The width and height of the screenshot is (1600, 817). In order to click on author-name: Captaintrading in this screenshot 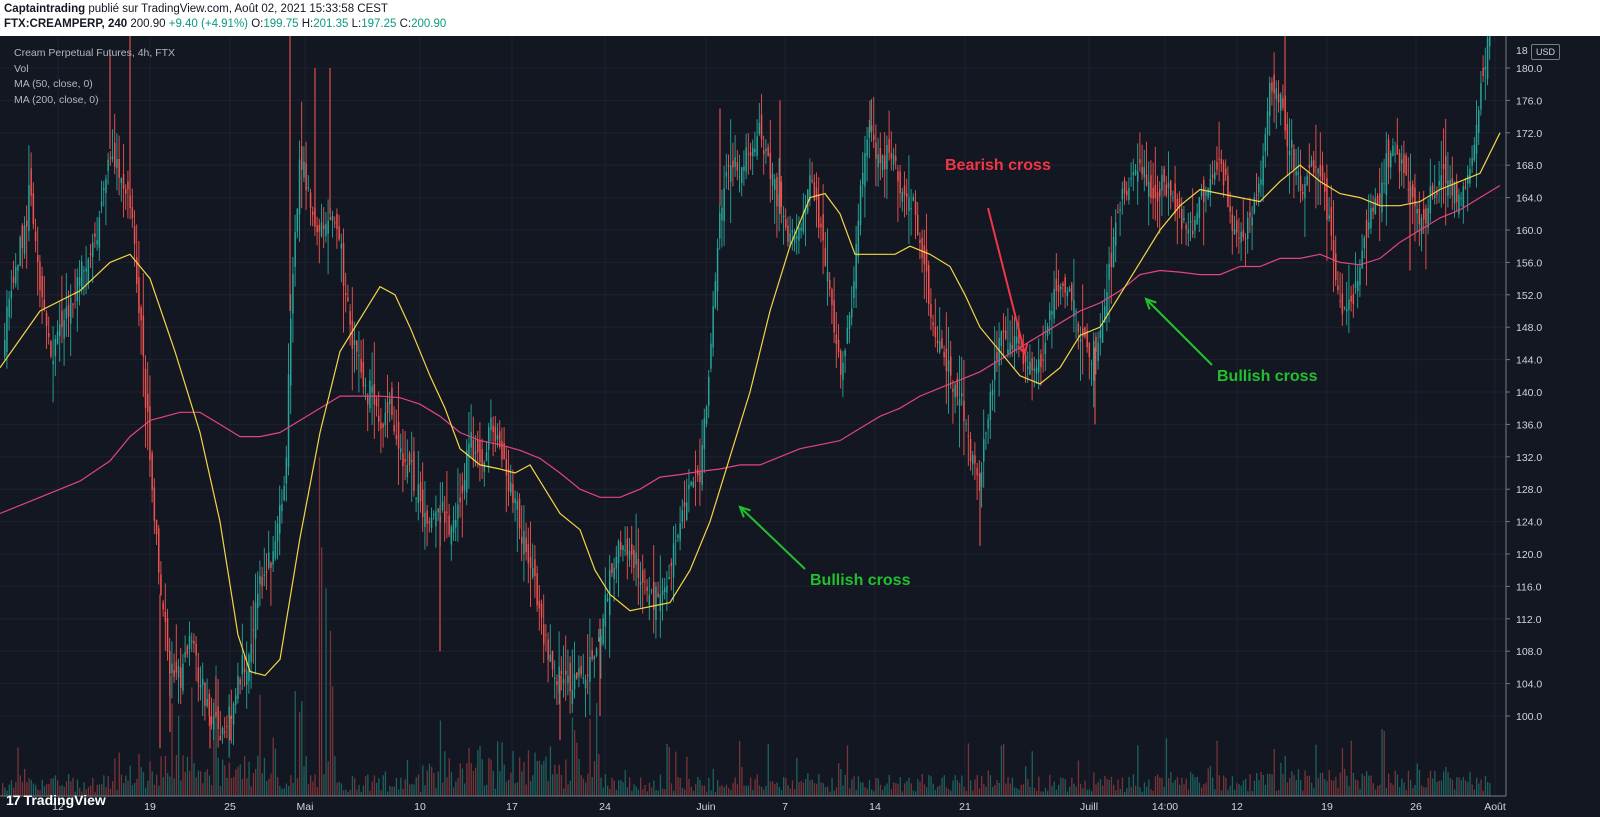, I will do `click(45, 9)`.